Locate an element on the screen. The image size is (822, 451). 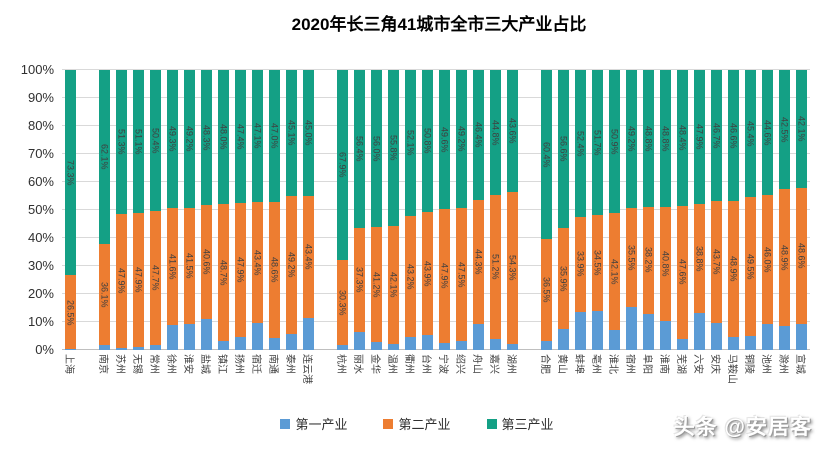
bar-value-label: 26.5% is located at coordinates (70, 312).